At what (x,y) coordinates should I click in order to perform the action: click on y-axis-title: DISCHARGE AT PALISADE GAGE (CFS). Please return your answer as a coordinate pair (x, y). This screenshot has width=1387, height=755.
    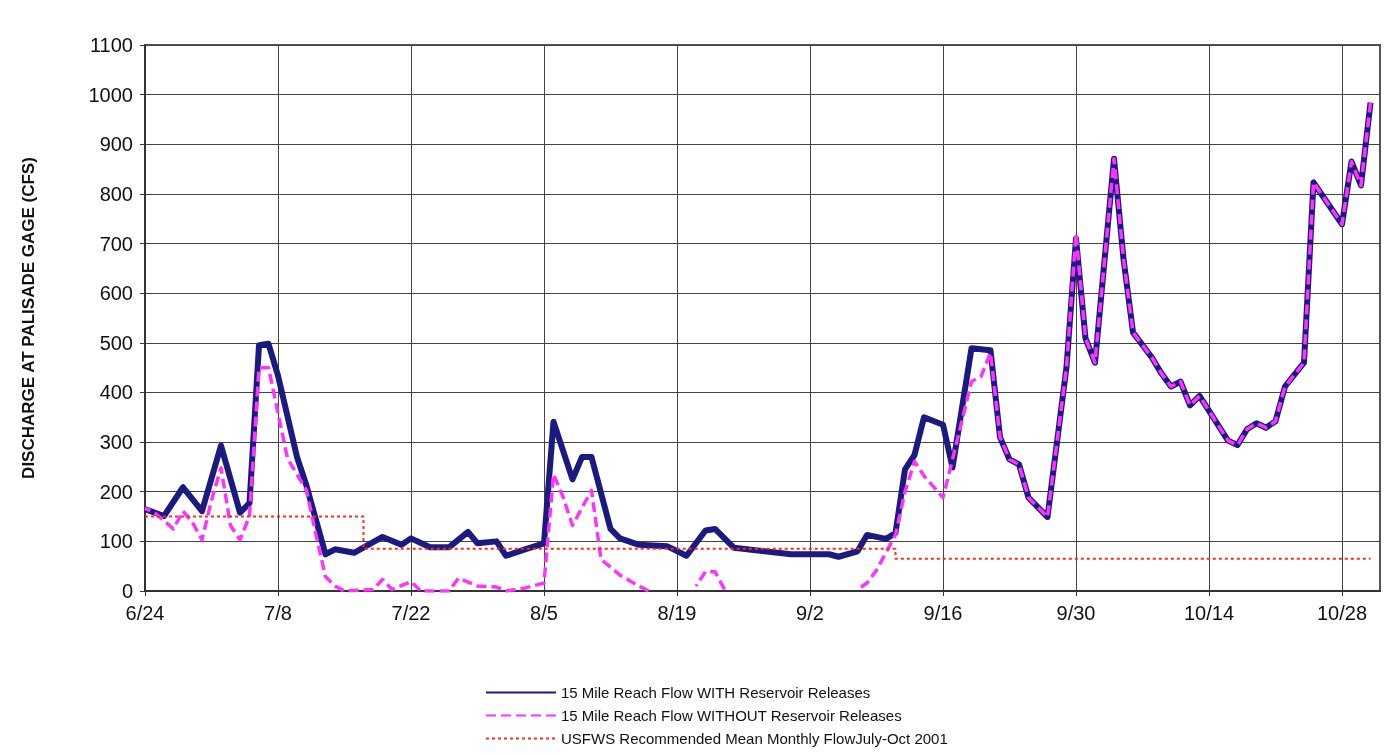
    Looking at the image, I should click on (28, 318).